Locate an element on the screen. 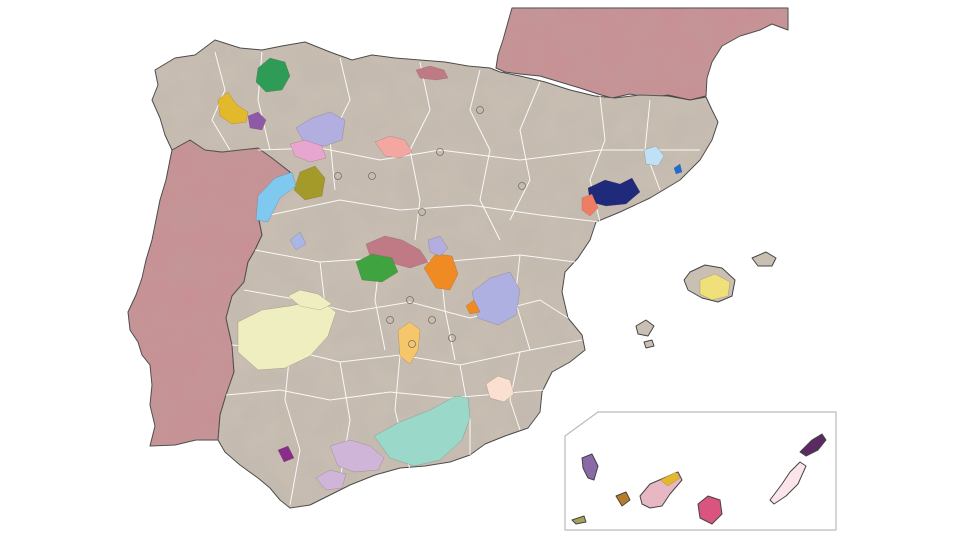 This screenshot has height=560, width=980. gran-canaria-island is located at coordinates (710, 510).